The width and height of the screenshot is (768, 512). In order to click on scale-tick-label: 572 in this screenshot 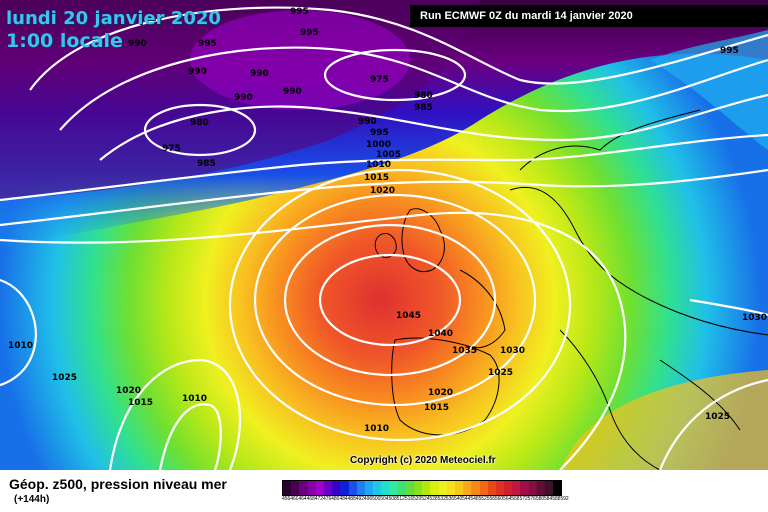, I will do `click(523, 499)`.